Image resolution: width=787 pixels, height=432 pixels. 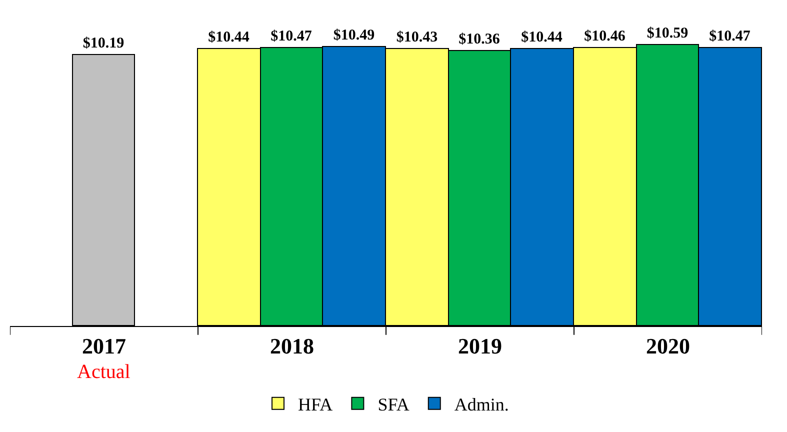 I want to click on data-label: $10.36, so click(x=479, y=40).